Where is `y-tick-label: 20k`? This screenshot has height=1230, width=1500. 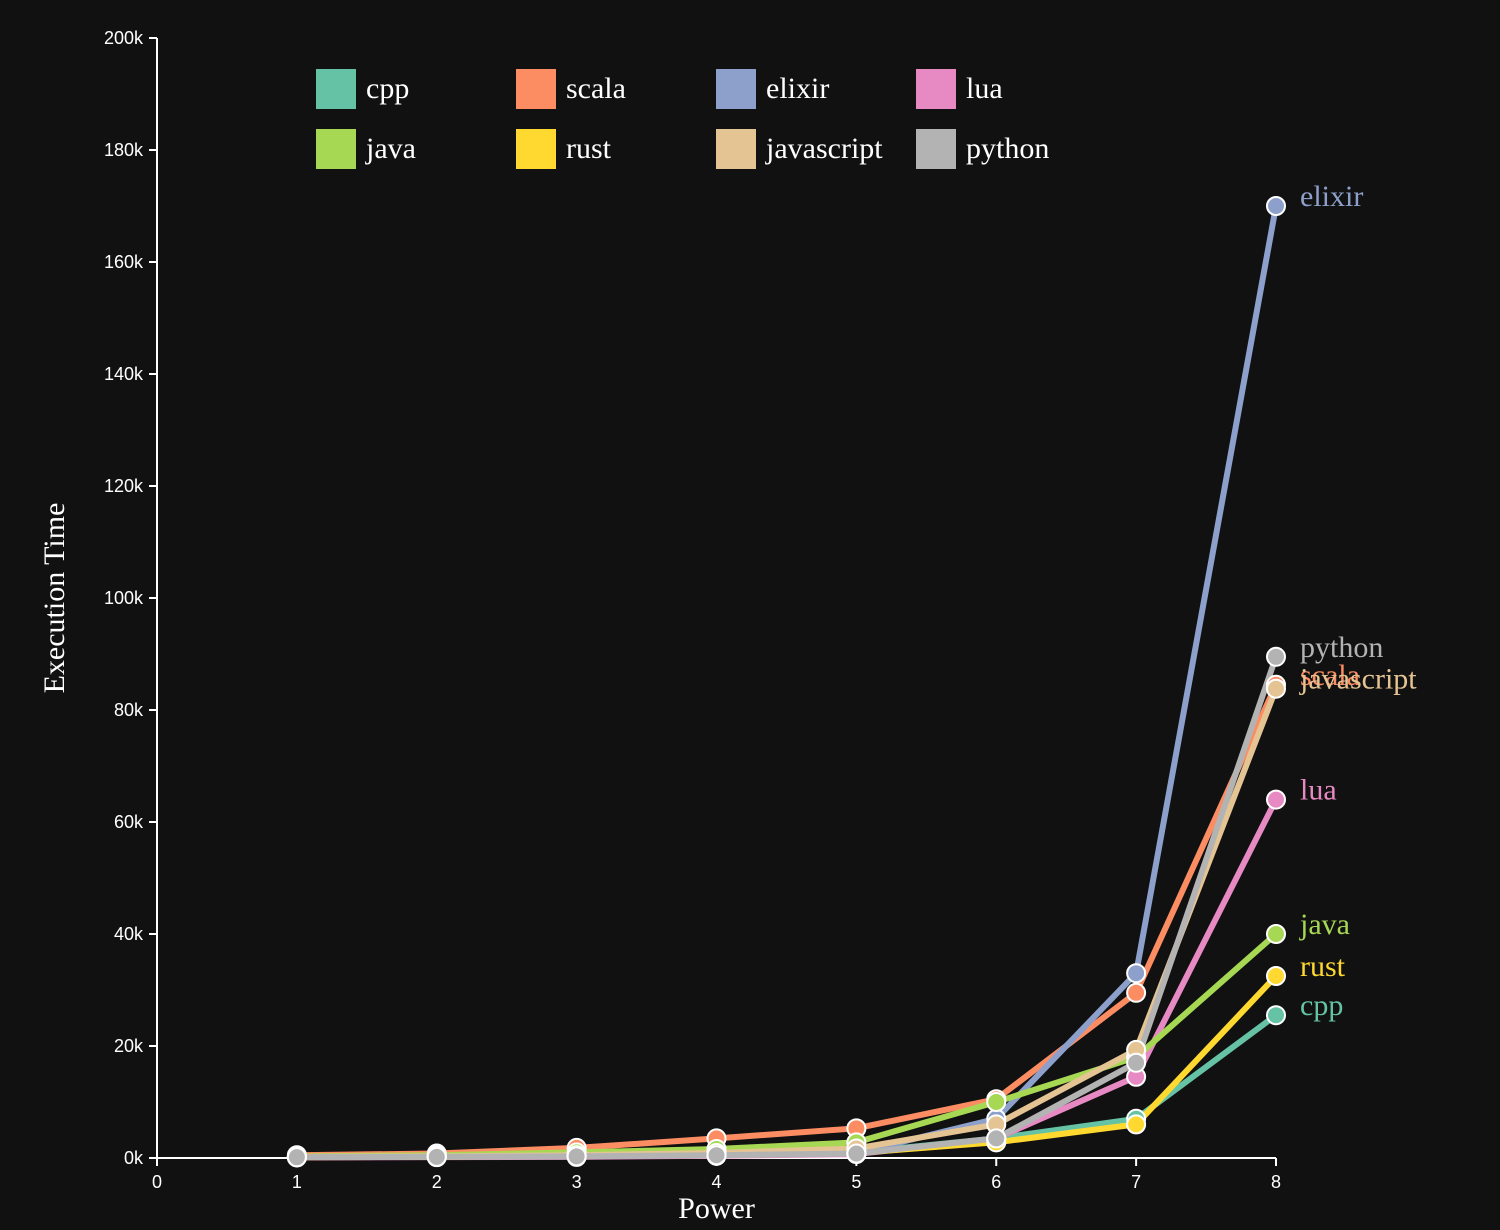
y-tick-label: 20k is located at coordinates (129, 1046).